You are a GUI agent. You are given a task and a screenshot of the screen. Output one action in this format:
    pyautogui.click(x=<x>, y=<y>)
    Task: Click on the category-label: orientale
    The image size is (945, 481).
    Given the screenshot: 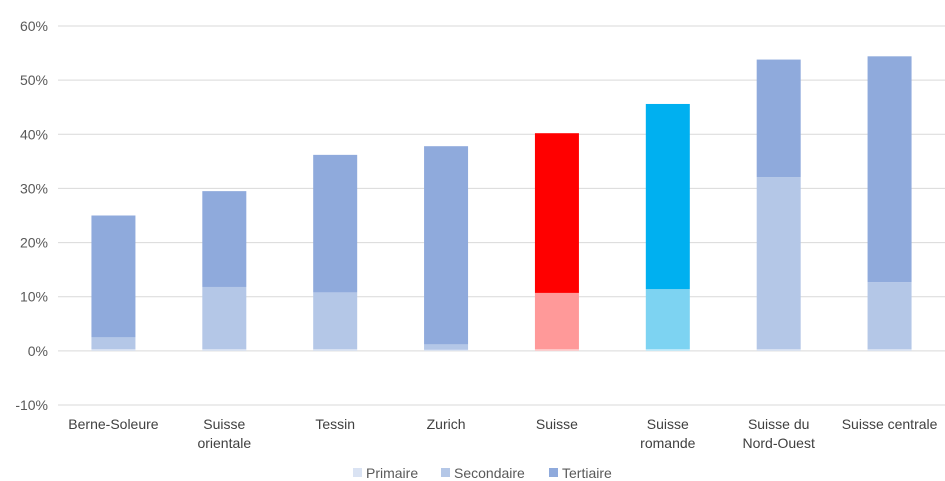 What is the action you would take?
    pyautogui.click(x=224, y=443)
    